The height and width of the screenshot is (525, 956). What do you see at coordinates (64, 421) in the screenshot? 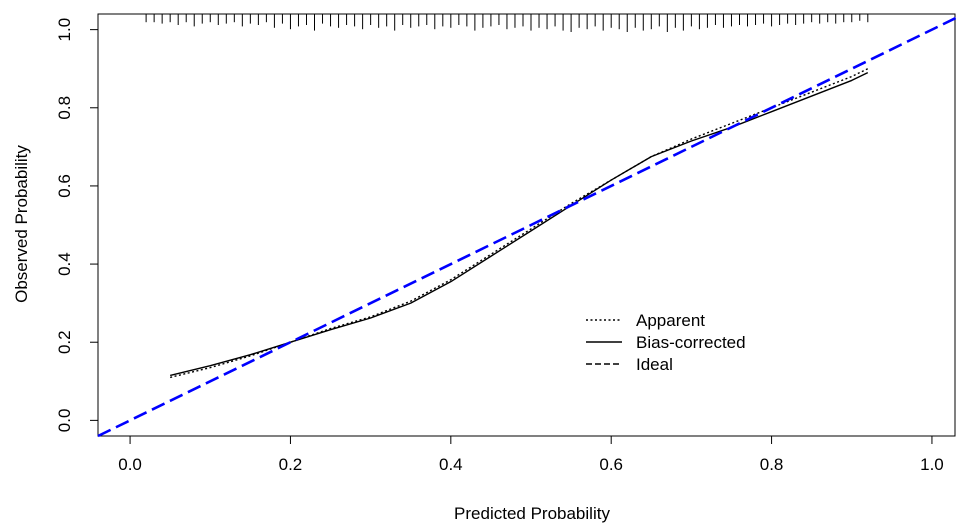
I see `y-tick-label: 0.0` at bounding box center [64, 421].